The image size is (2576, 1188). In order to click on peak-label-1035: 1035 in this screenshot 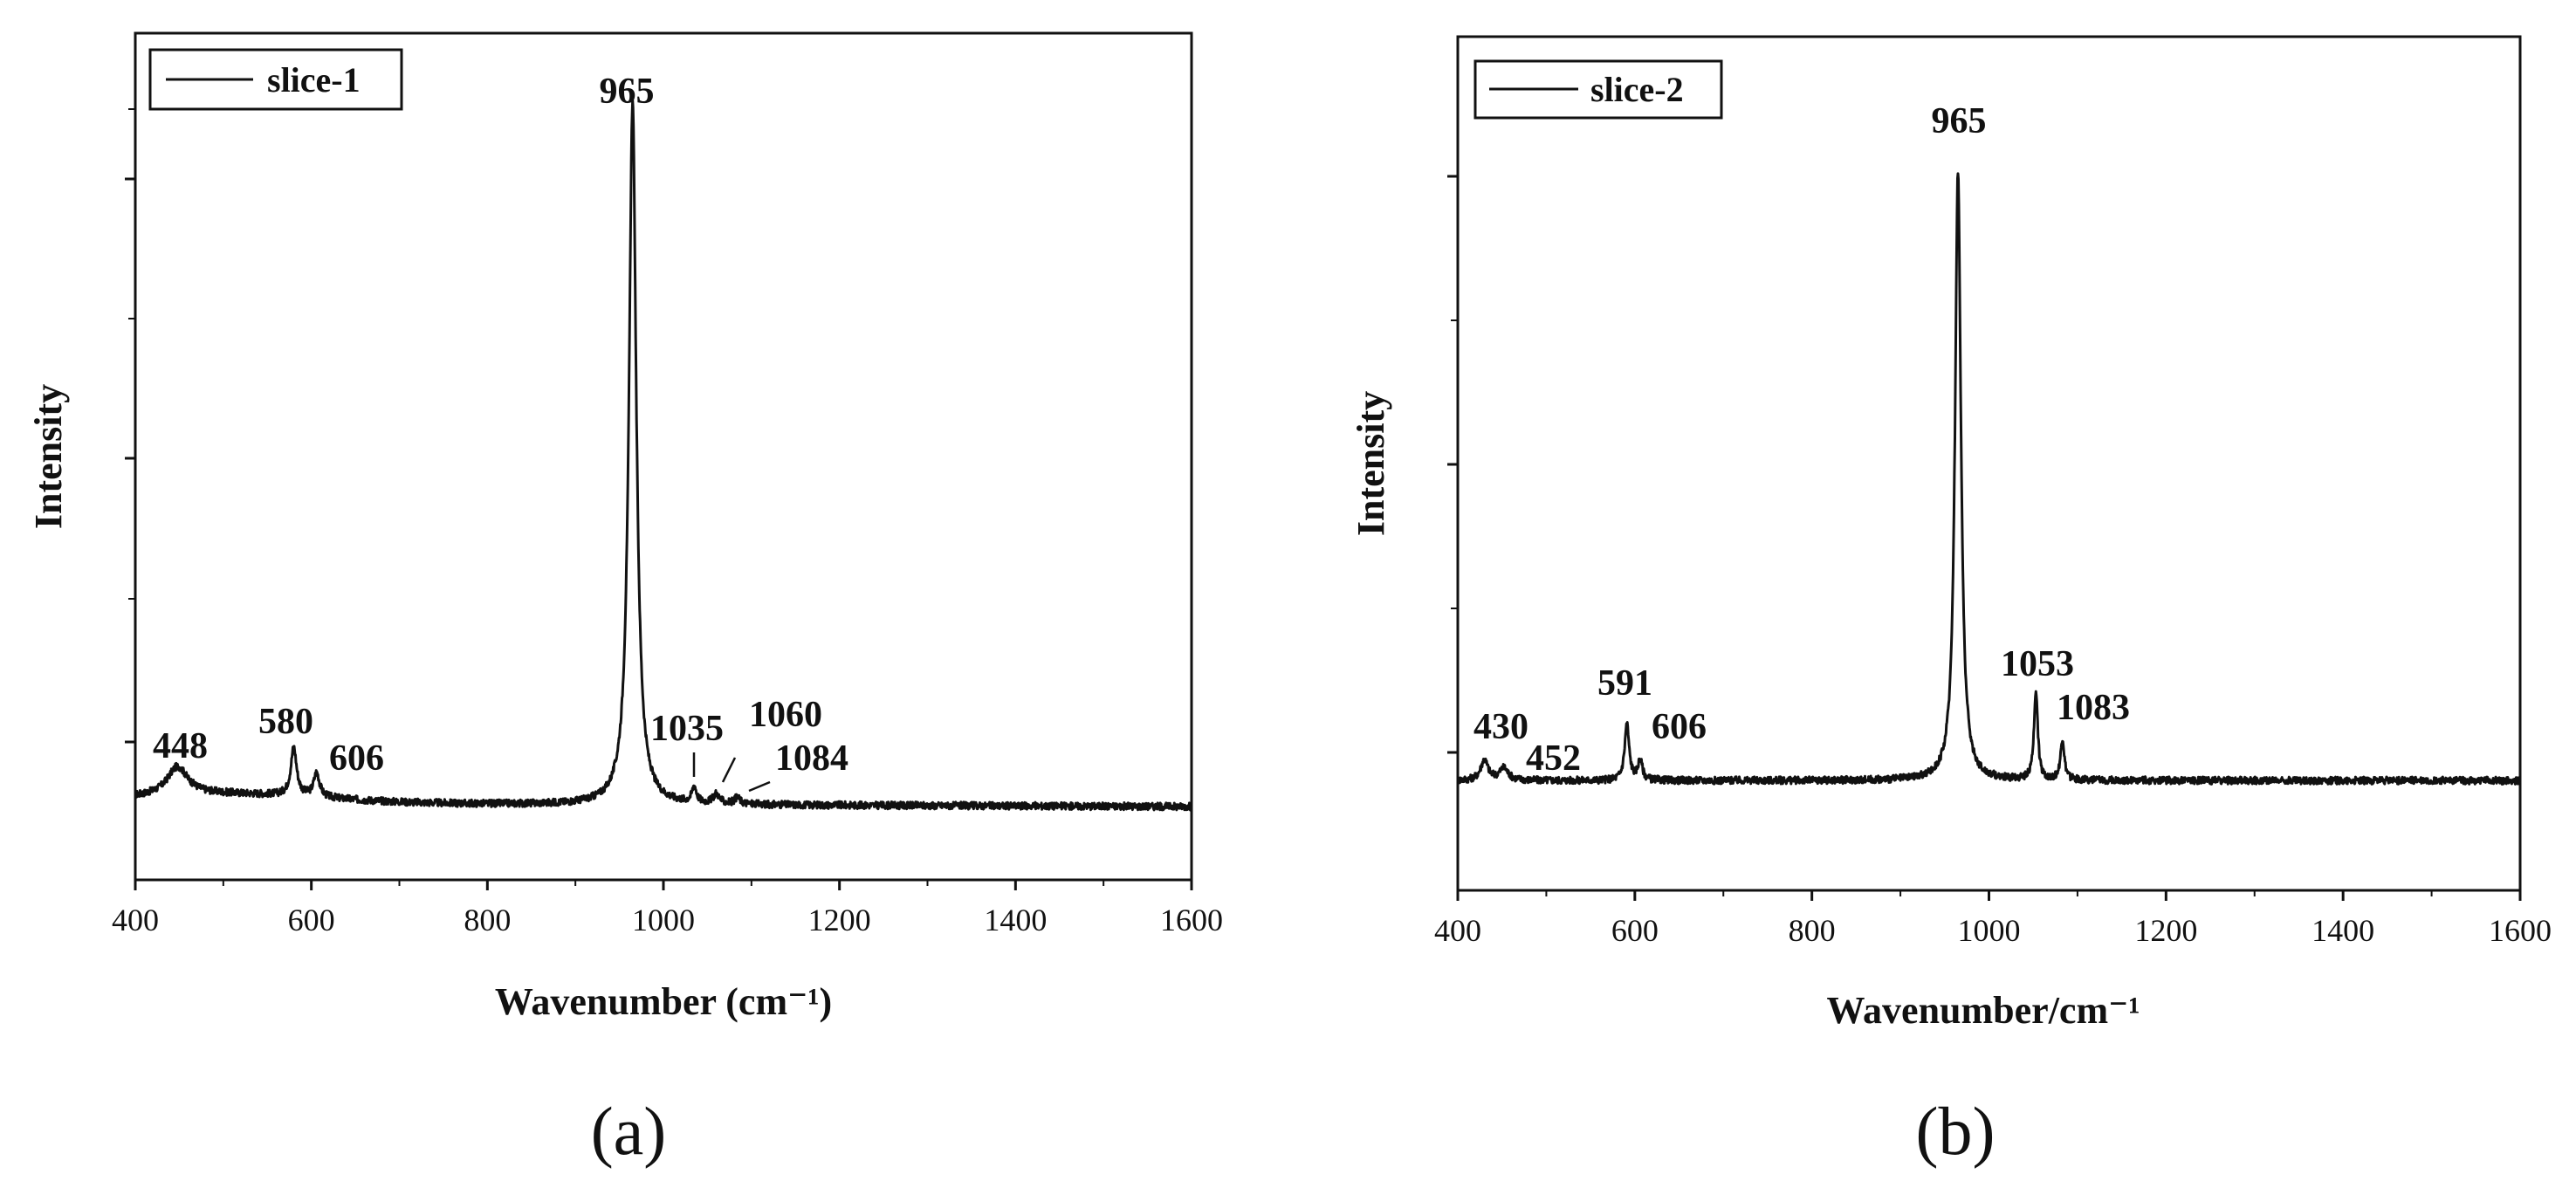, I will do `click(687, 729)`.